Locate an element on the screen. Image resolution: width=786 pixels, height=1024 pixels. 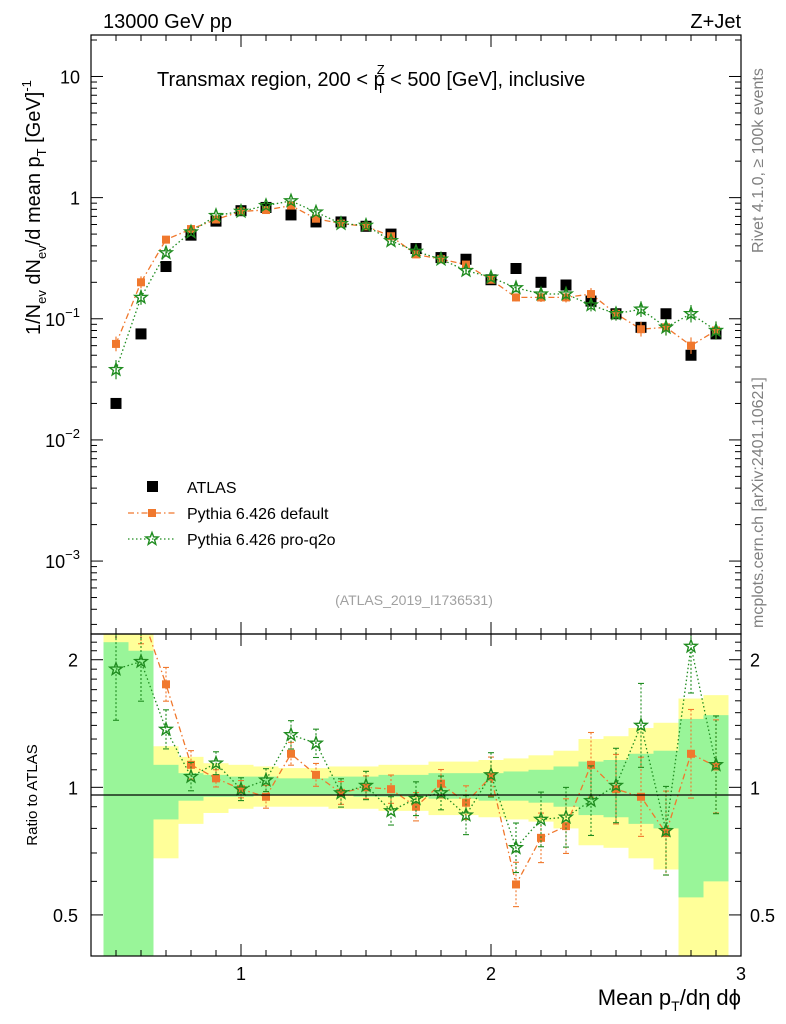
y-tick-label-ratio-right: 1 is located at coordinates (755, 788).